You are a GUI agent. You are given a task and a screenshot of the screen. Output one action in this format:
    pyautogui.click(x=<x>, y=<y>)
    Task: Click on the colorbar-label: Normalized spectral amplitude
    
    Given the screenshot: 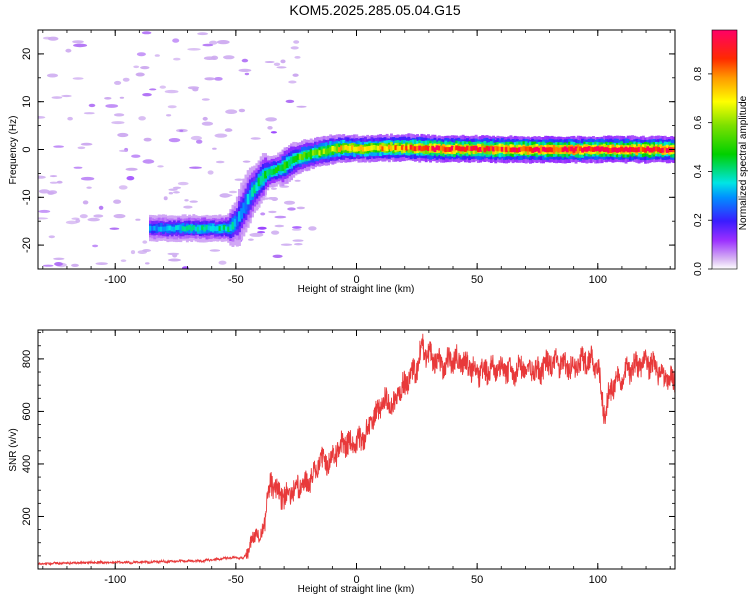 What is the action you would take?
    pyautogui.click(x=743, y=162)
    